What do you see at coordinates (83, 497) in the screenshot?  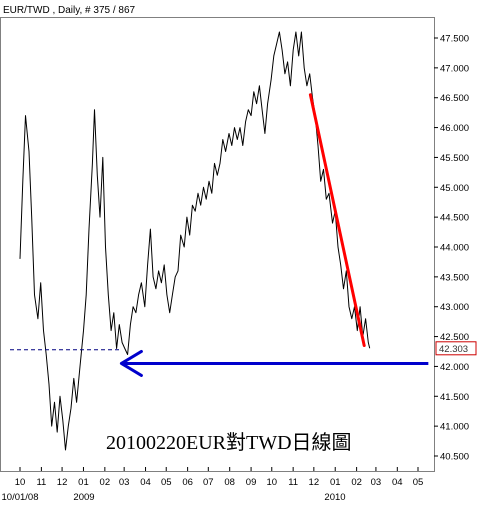 I see `x-sublabel: 2009` at bounding box center [83, 497].